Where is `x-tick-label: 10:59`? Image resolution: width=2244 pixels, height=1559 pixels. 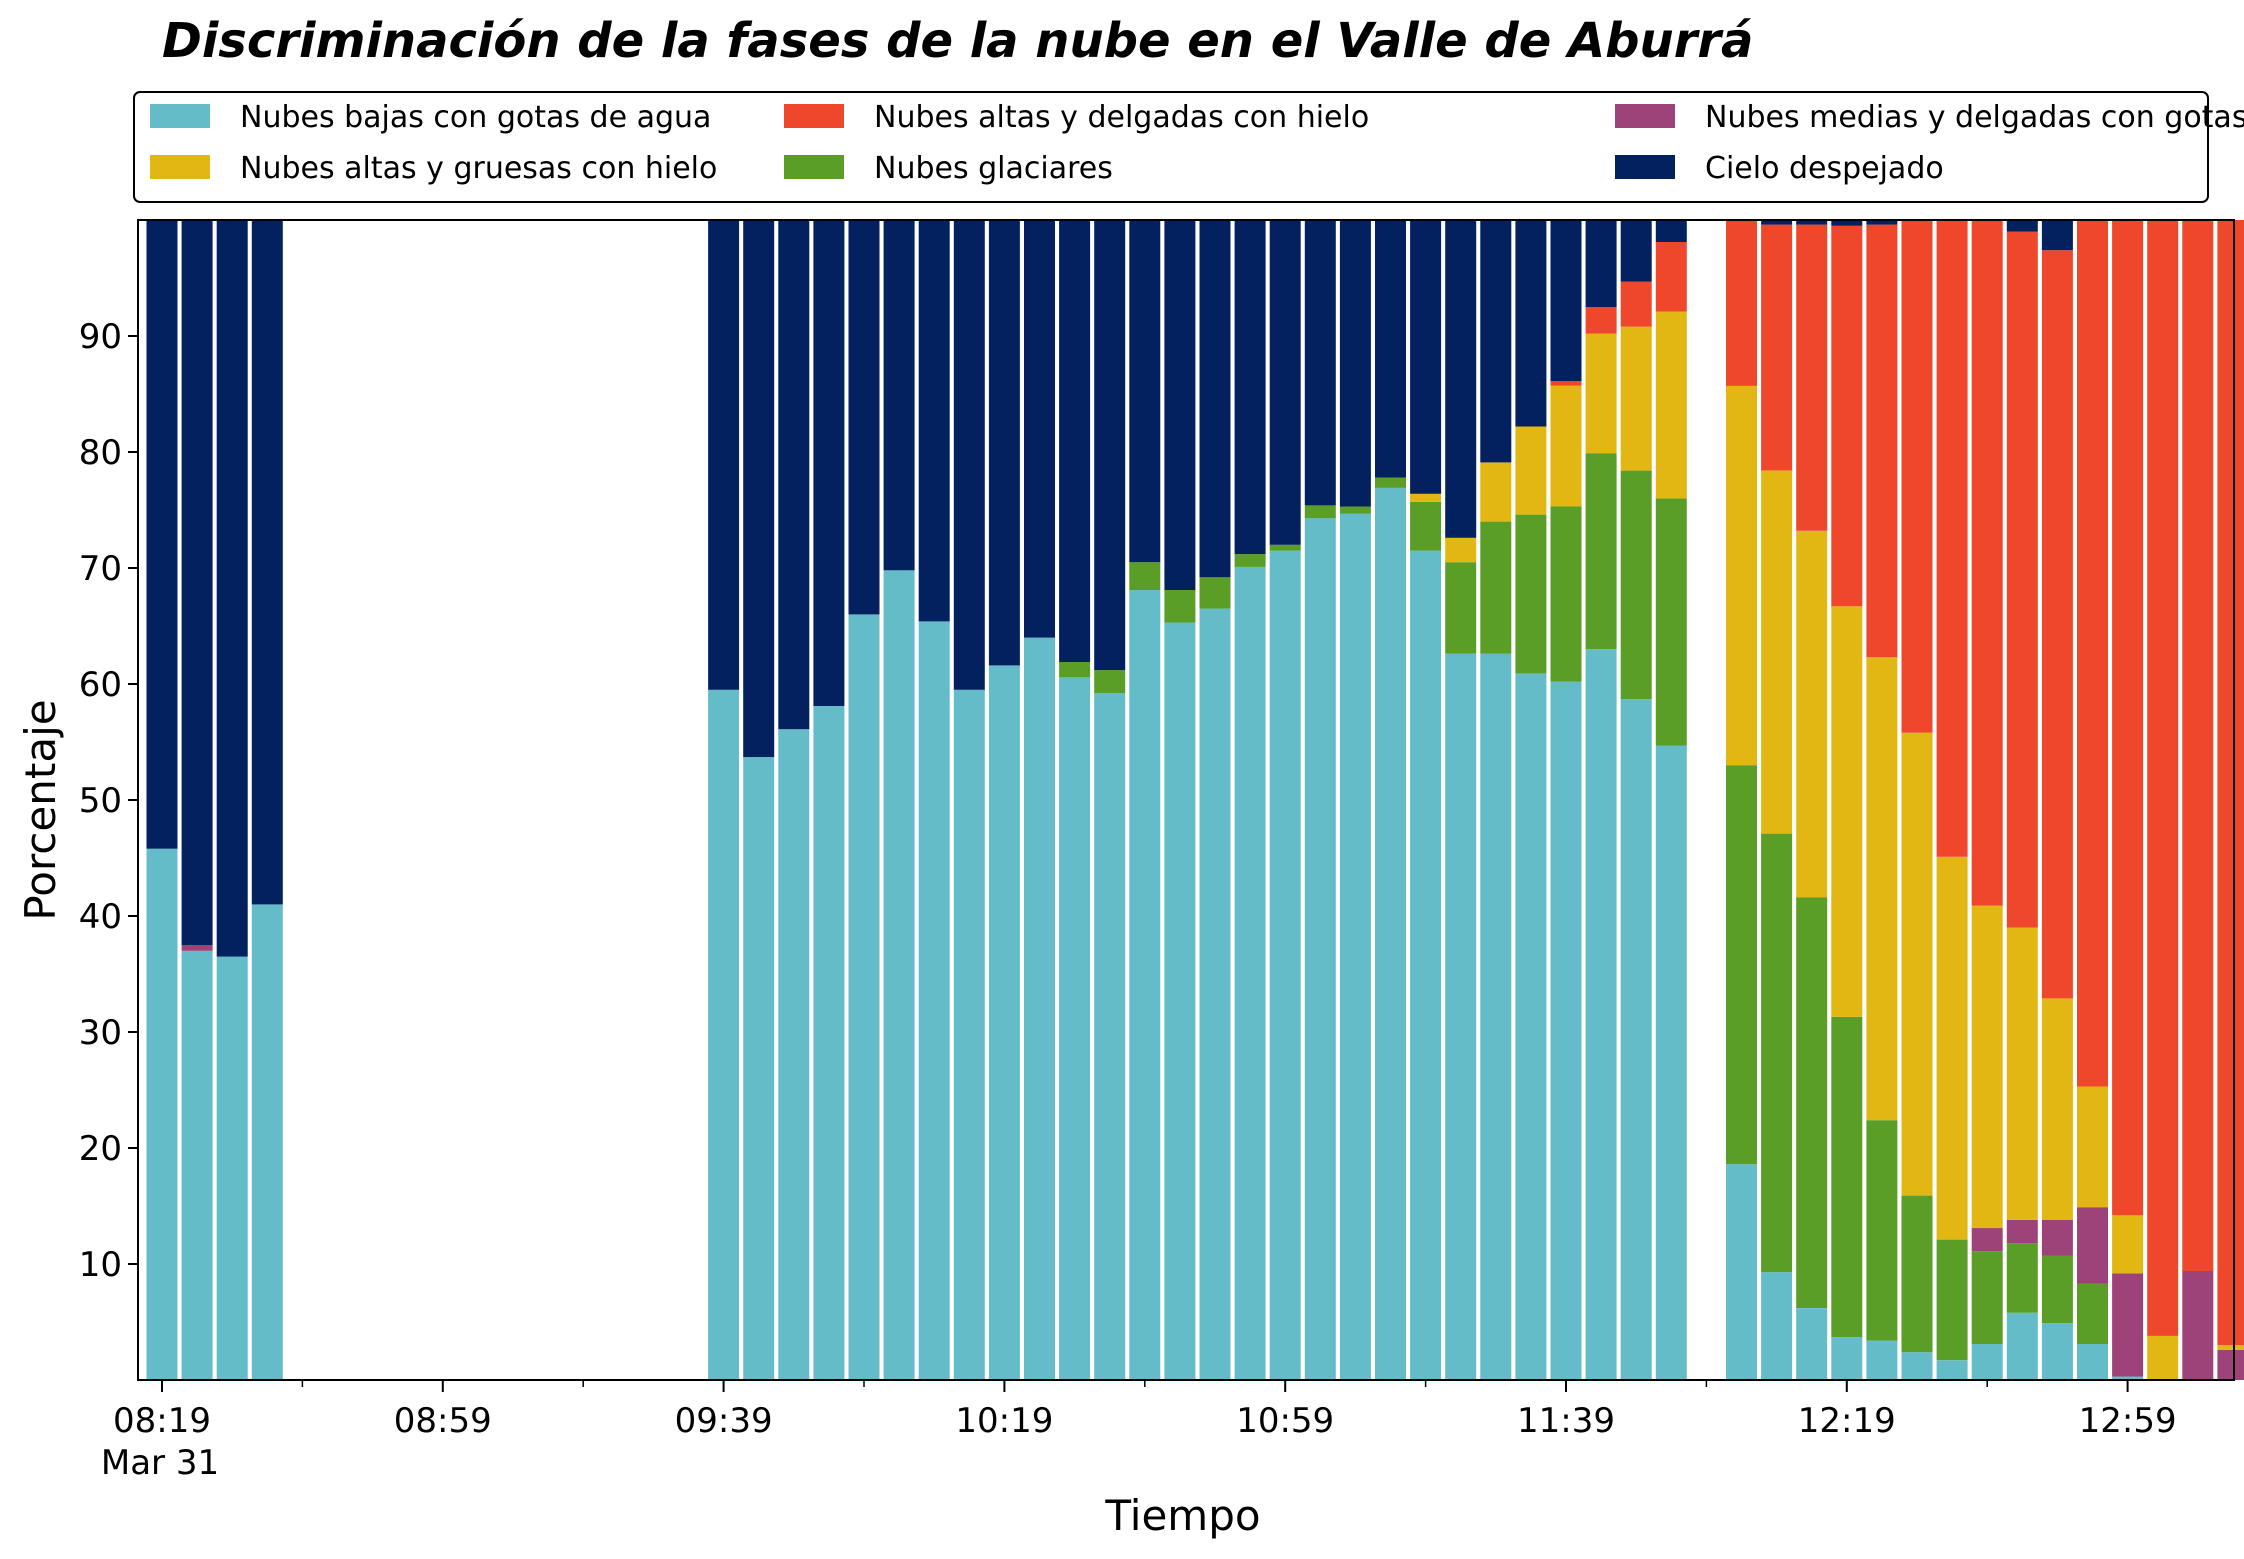 x-tick-label: 10:59 is located at coordinates (1285, 1421).